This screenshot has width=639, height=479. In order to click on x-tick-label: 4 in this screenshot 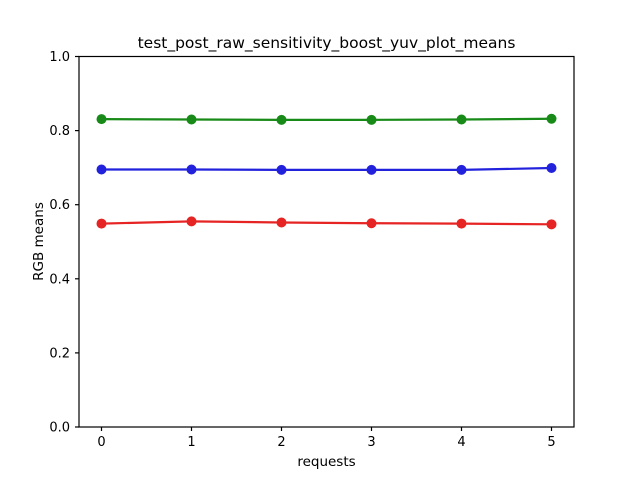, I will do `click(461, 442)`.